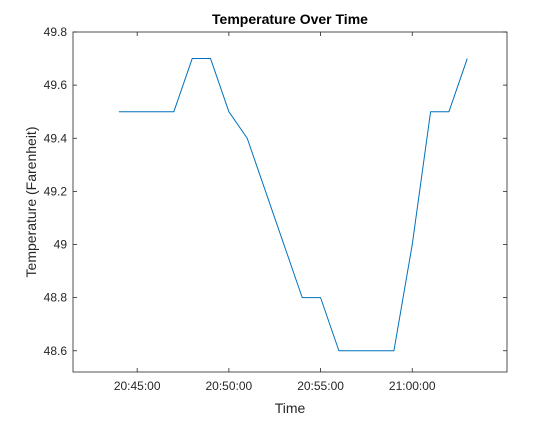 This screenshot has width=560, height=425. Describe the element at coordinates (56, 138) in the screenshot. I see `y-tick-label: 49.4` at that location.